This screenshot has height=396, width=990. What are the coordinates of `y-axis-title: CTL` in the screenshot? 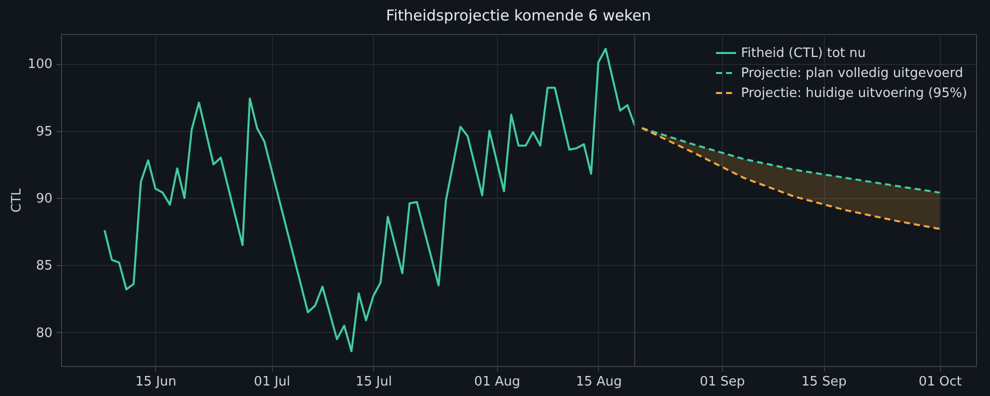 It's located at (17, 200).